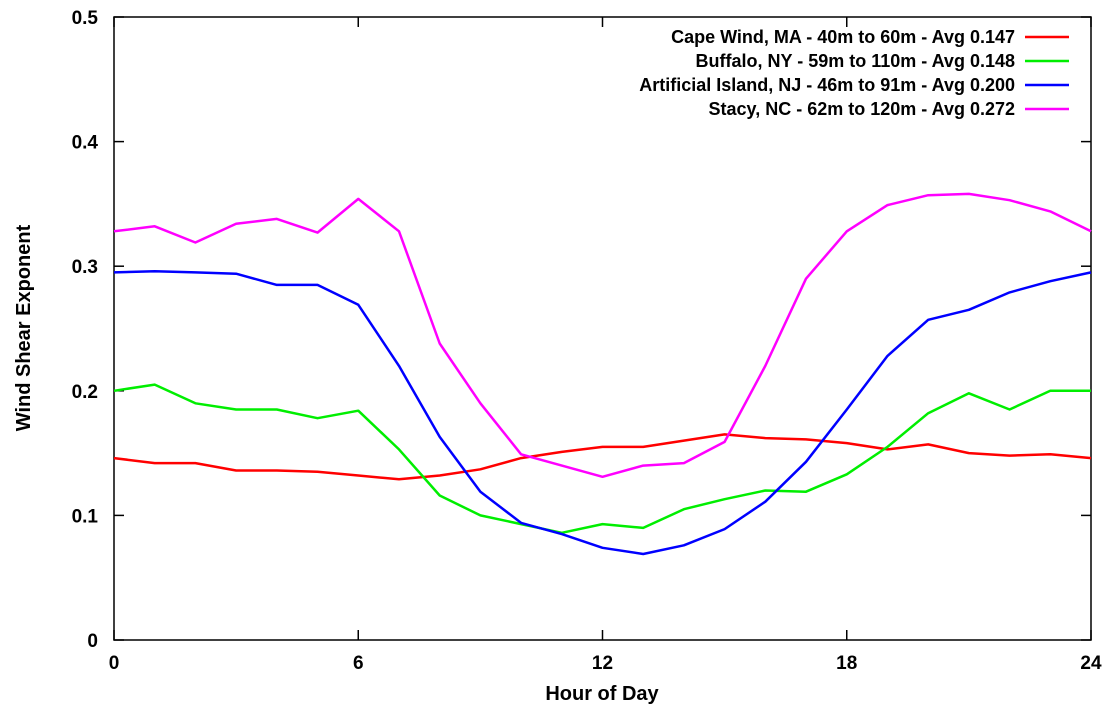 The image size is (1112, 710). I want to click on y-tick-label: 0.1, so click(85, 516).